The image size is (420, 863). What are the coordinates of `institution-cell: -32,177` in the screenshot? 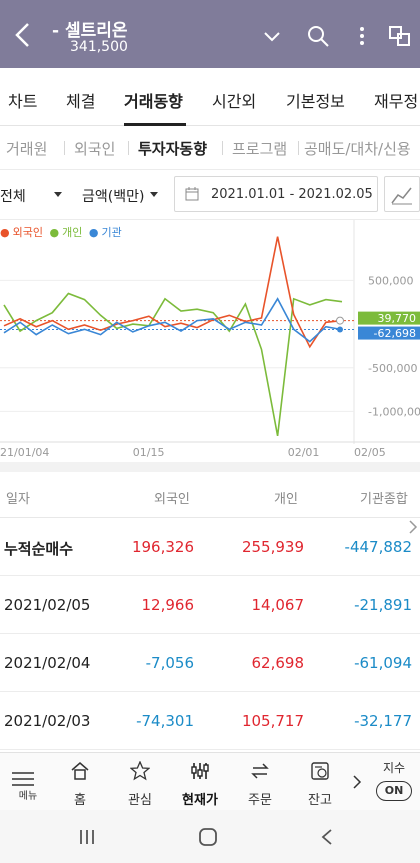 It's located at (383, 721).